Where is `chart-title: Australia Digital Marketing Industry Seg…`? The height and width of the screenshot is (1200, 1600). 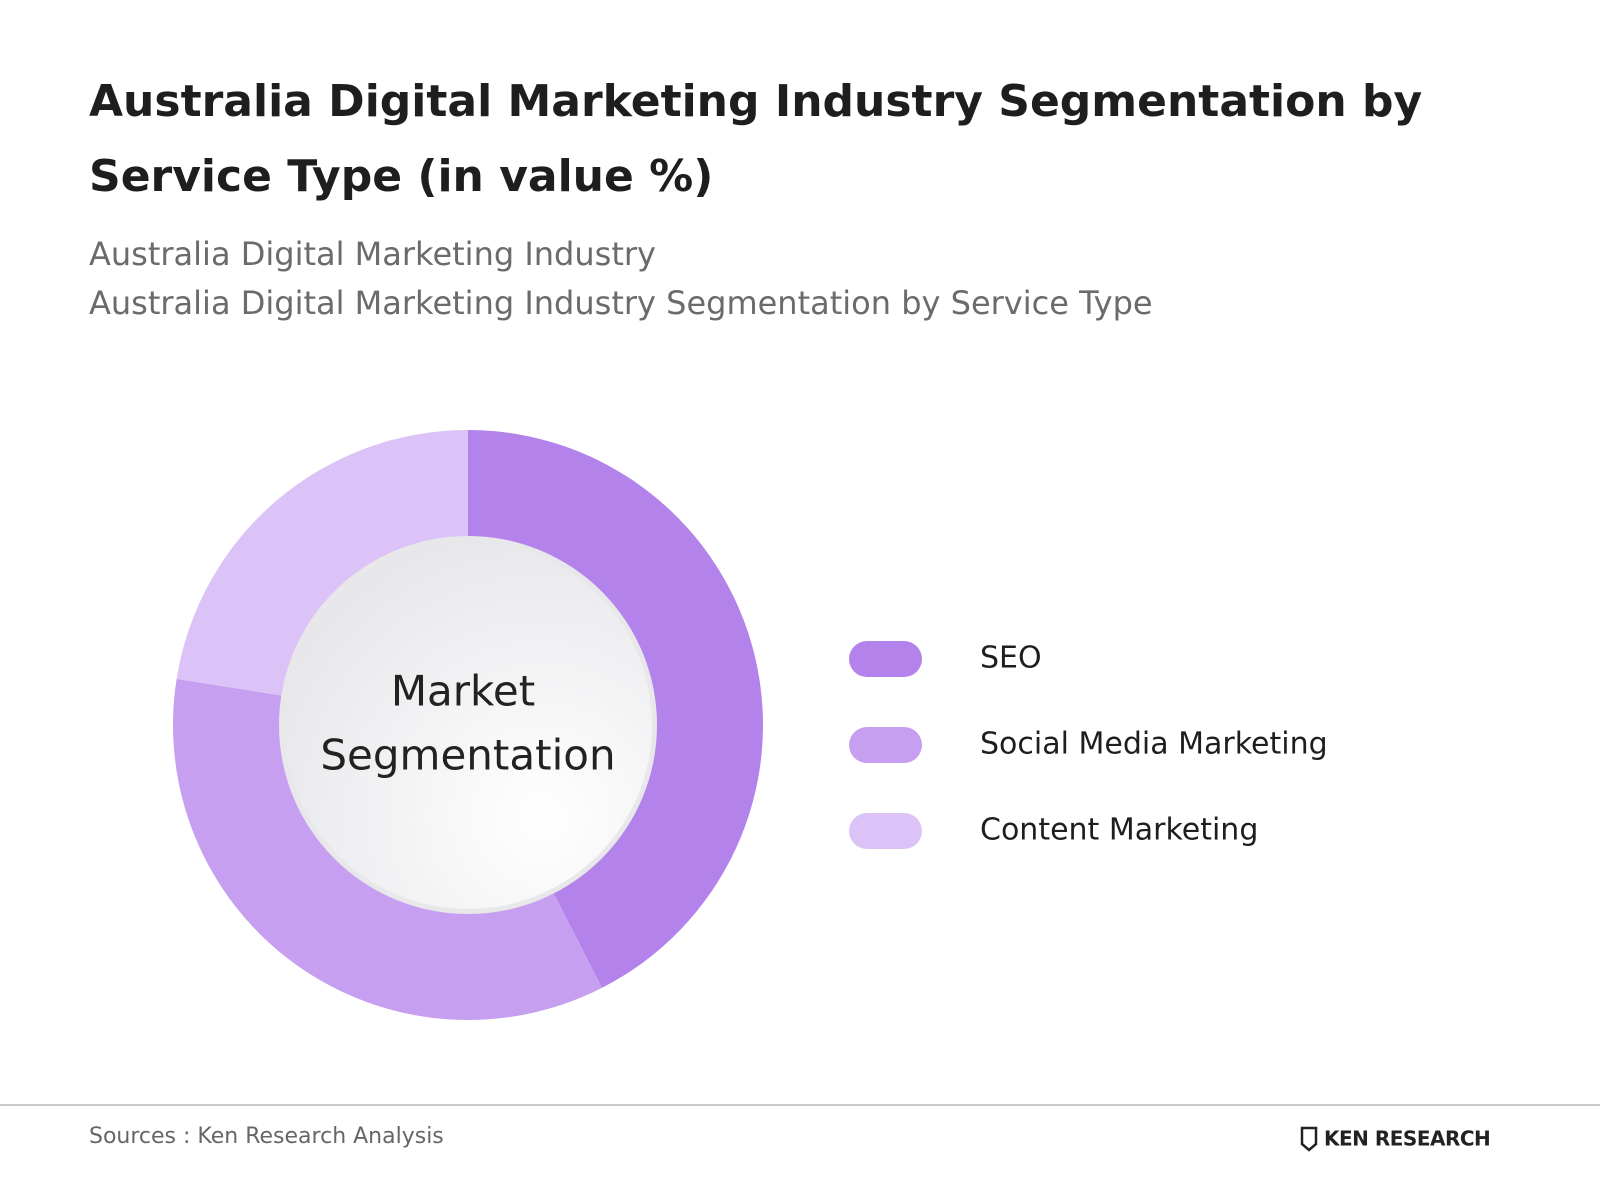 chart-title: Australia Digital Marketing Industry Seg… is located at coordinates (755, 101).